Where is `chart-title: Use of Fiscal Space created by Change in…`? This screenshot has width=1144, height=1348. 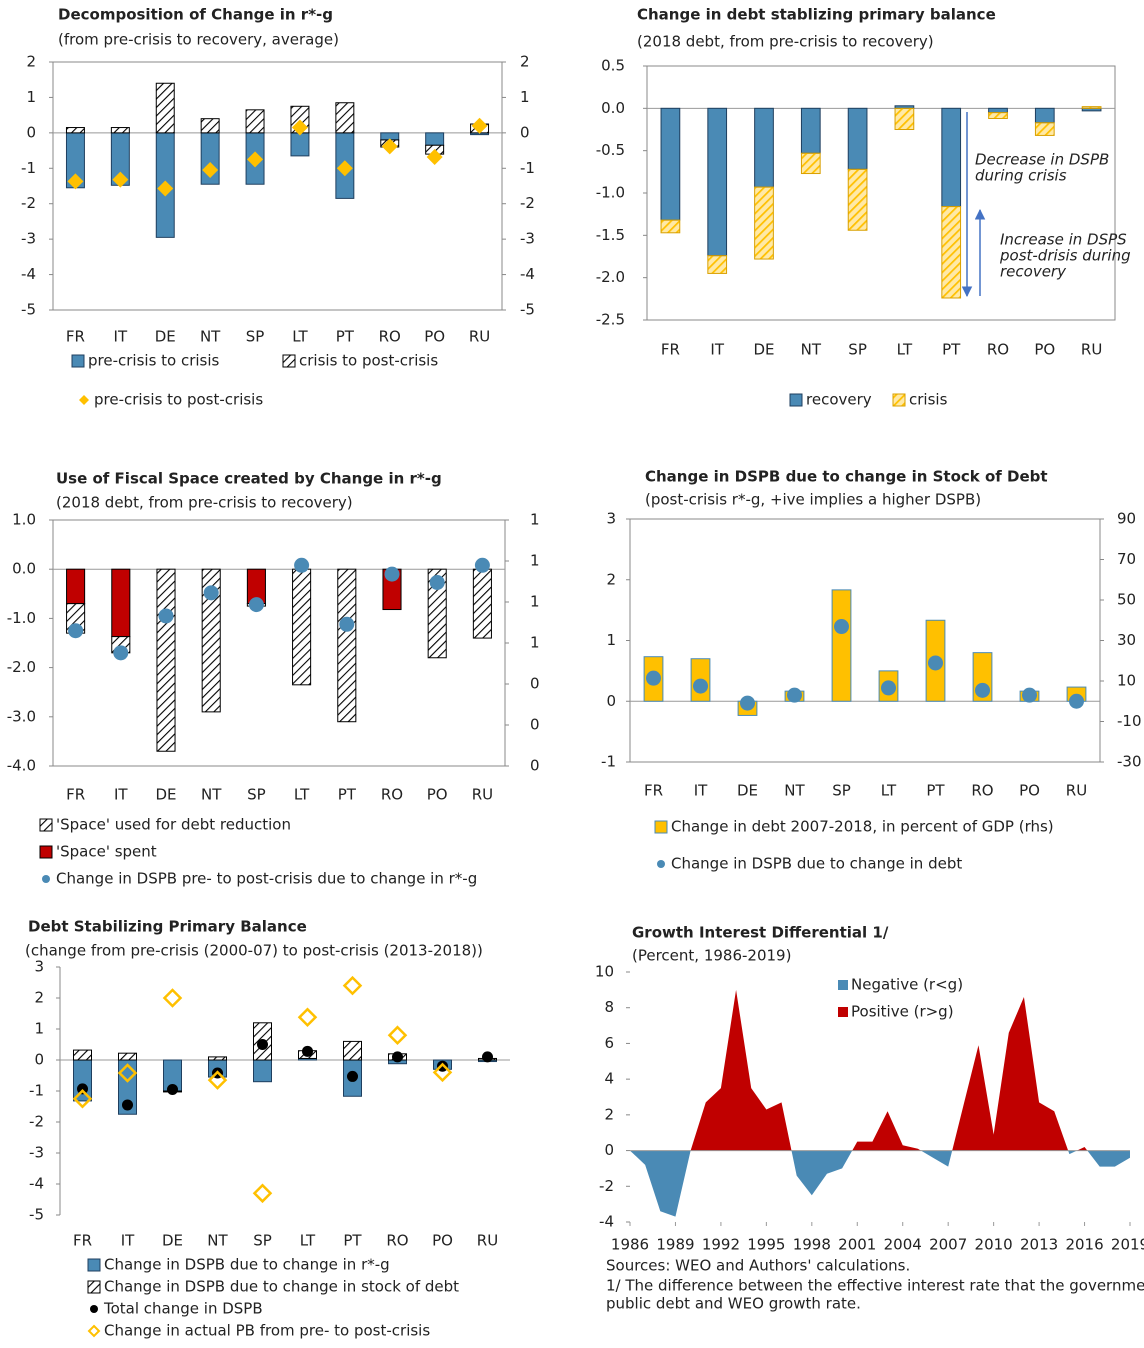 chart-title: Use of Fiscal Space created by Change in… is located at coordinates (249, 479).